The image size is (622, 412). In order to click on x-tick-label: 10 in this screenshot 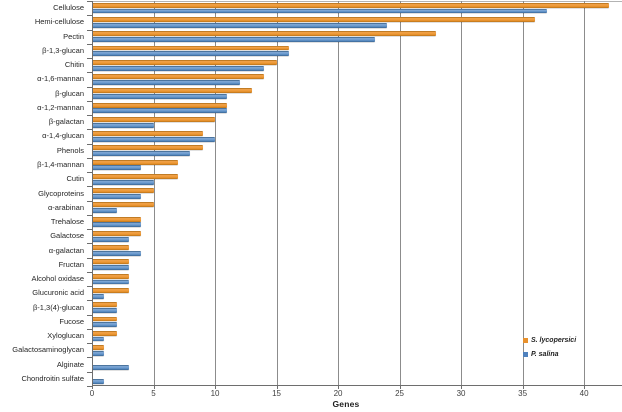, I will do `click(215, 393)`.